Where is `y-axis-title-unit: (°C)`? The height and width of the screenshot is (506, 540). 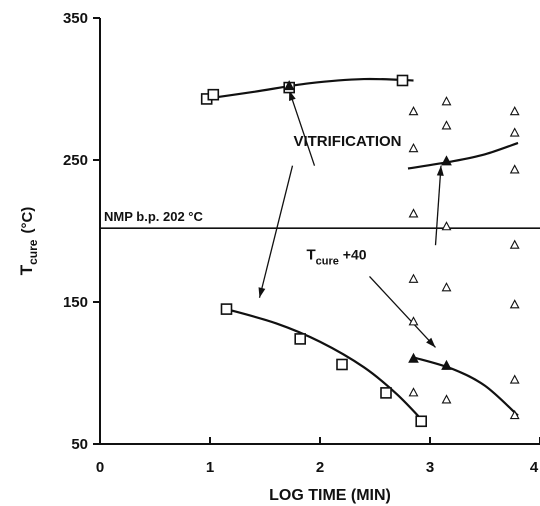
y-axis-title-unit: (°C) is located at coordinates (27, 220).